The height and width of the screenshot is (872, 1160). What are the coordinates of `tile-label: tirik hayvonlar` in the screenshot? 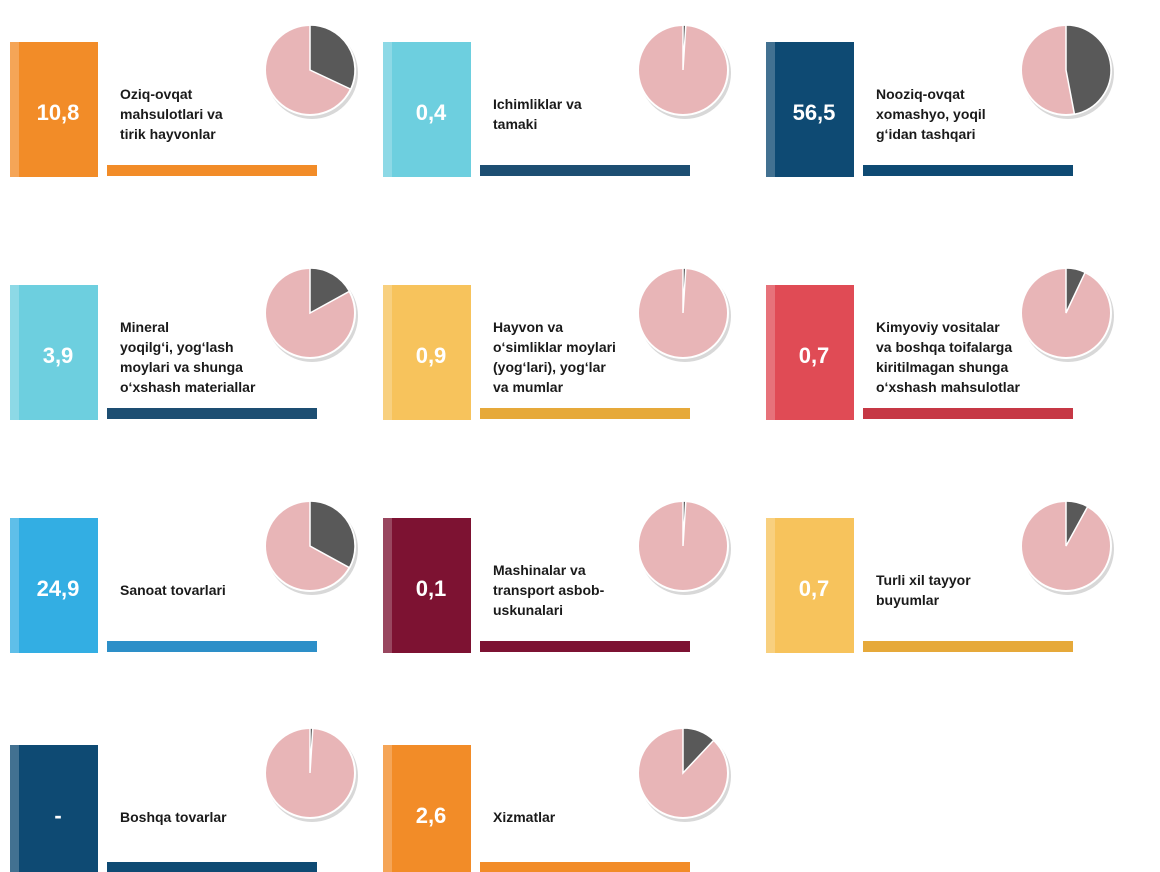 It's located at (168, 134).